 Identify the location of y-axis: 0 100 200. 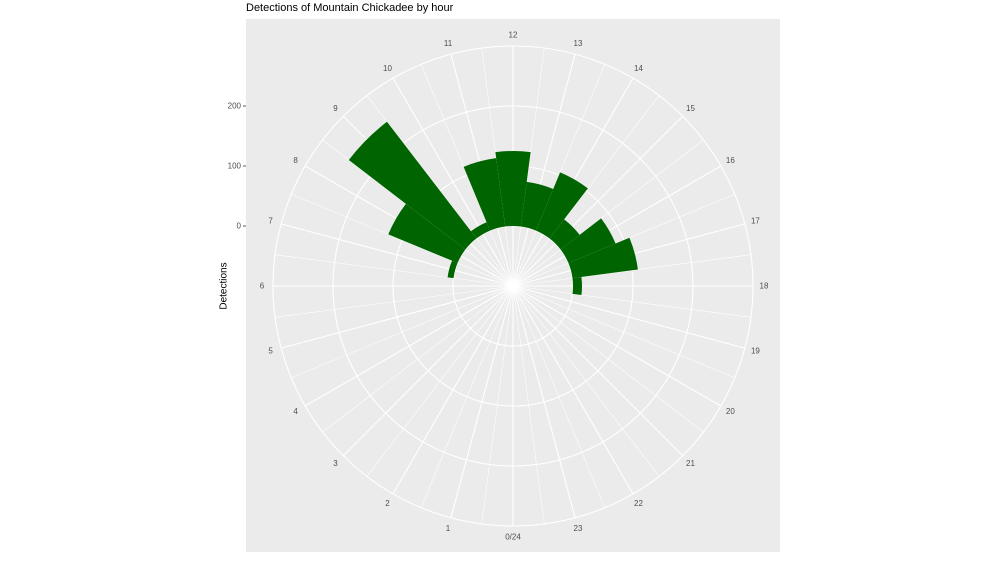
(237, 166).